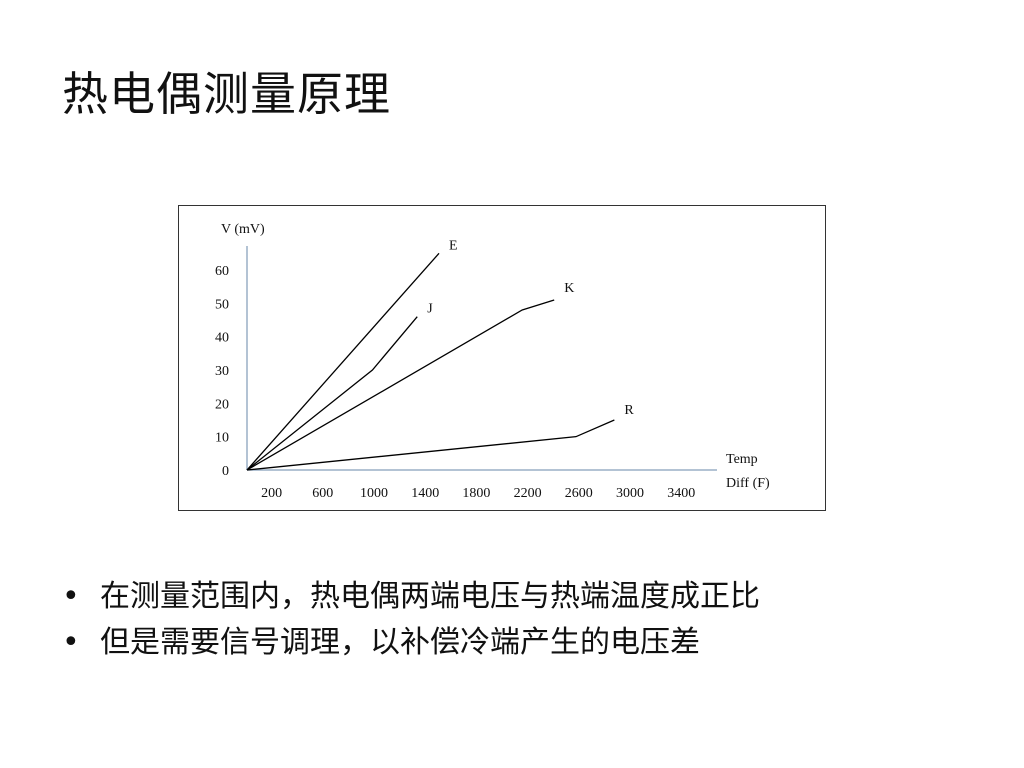  Describe the element at coordinates (374, 493) in the screenshot. I see `x-tick-label: 1000` at that location.